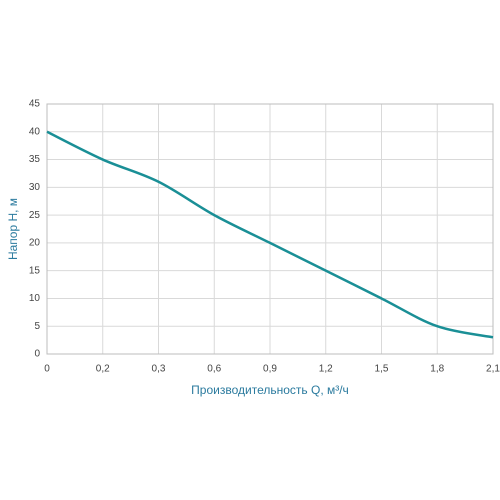 The width and height of the screenshot is (500, 500). What do you see at coordinates (437, 369) in the screenshot?
I see `x-tick-label: 1,8` at bounding box center [437, 369].